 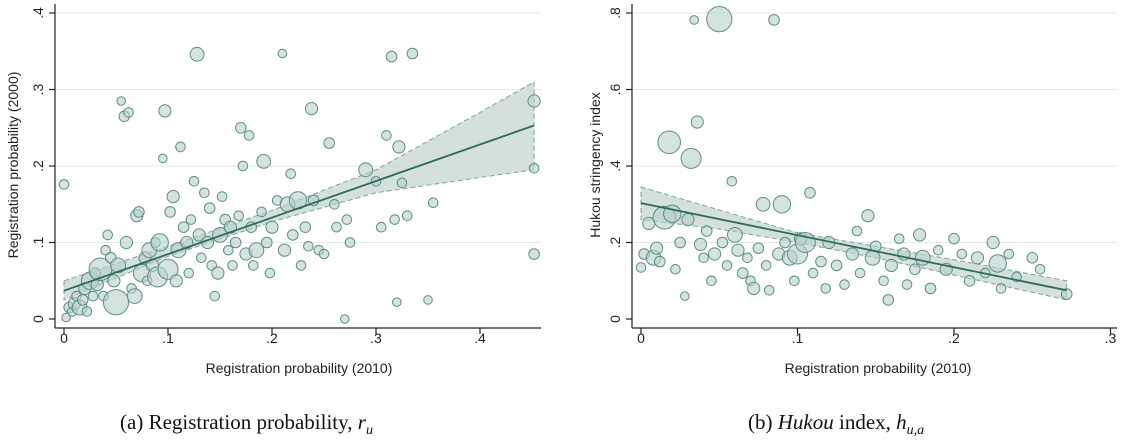 What do you see at coordinates (168, 338) in the screenshot?
I see `x-tick-label: .1` at bounding box center [168, 338].